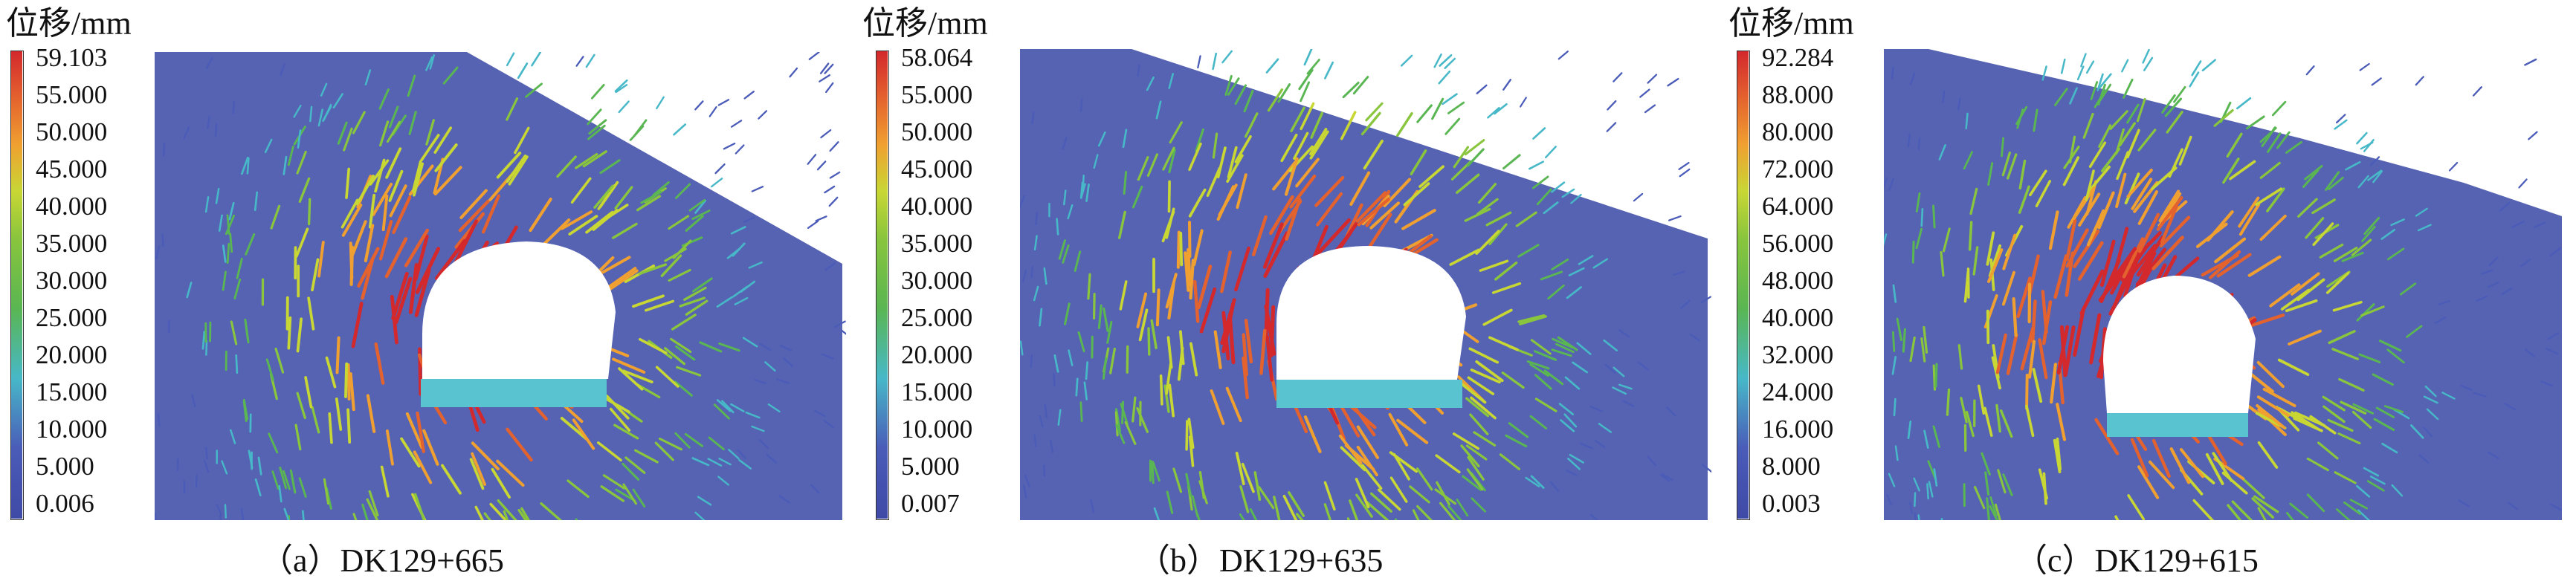  What do you see at coordinates (1798, 429) in the screenshot?
I see `tick-label: 16.000` at bounding box center [1798, 429].